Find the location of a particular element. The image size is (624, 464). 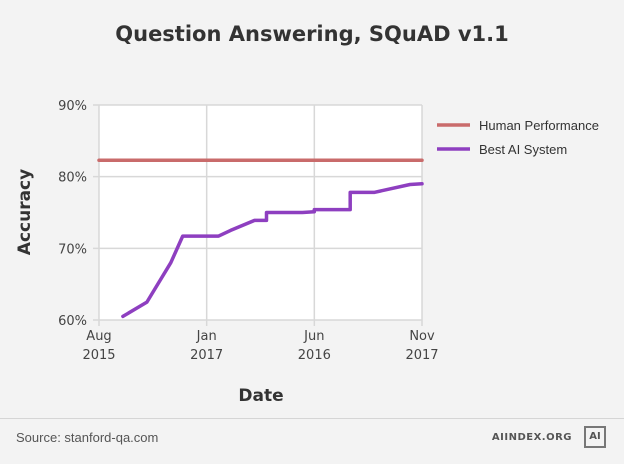

ai-index-logo-icon: AI is located at coordinates (595, 437).